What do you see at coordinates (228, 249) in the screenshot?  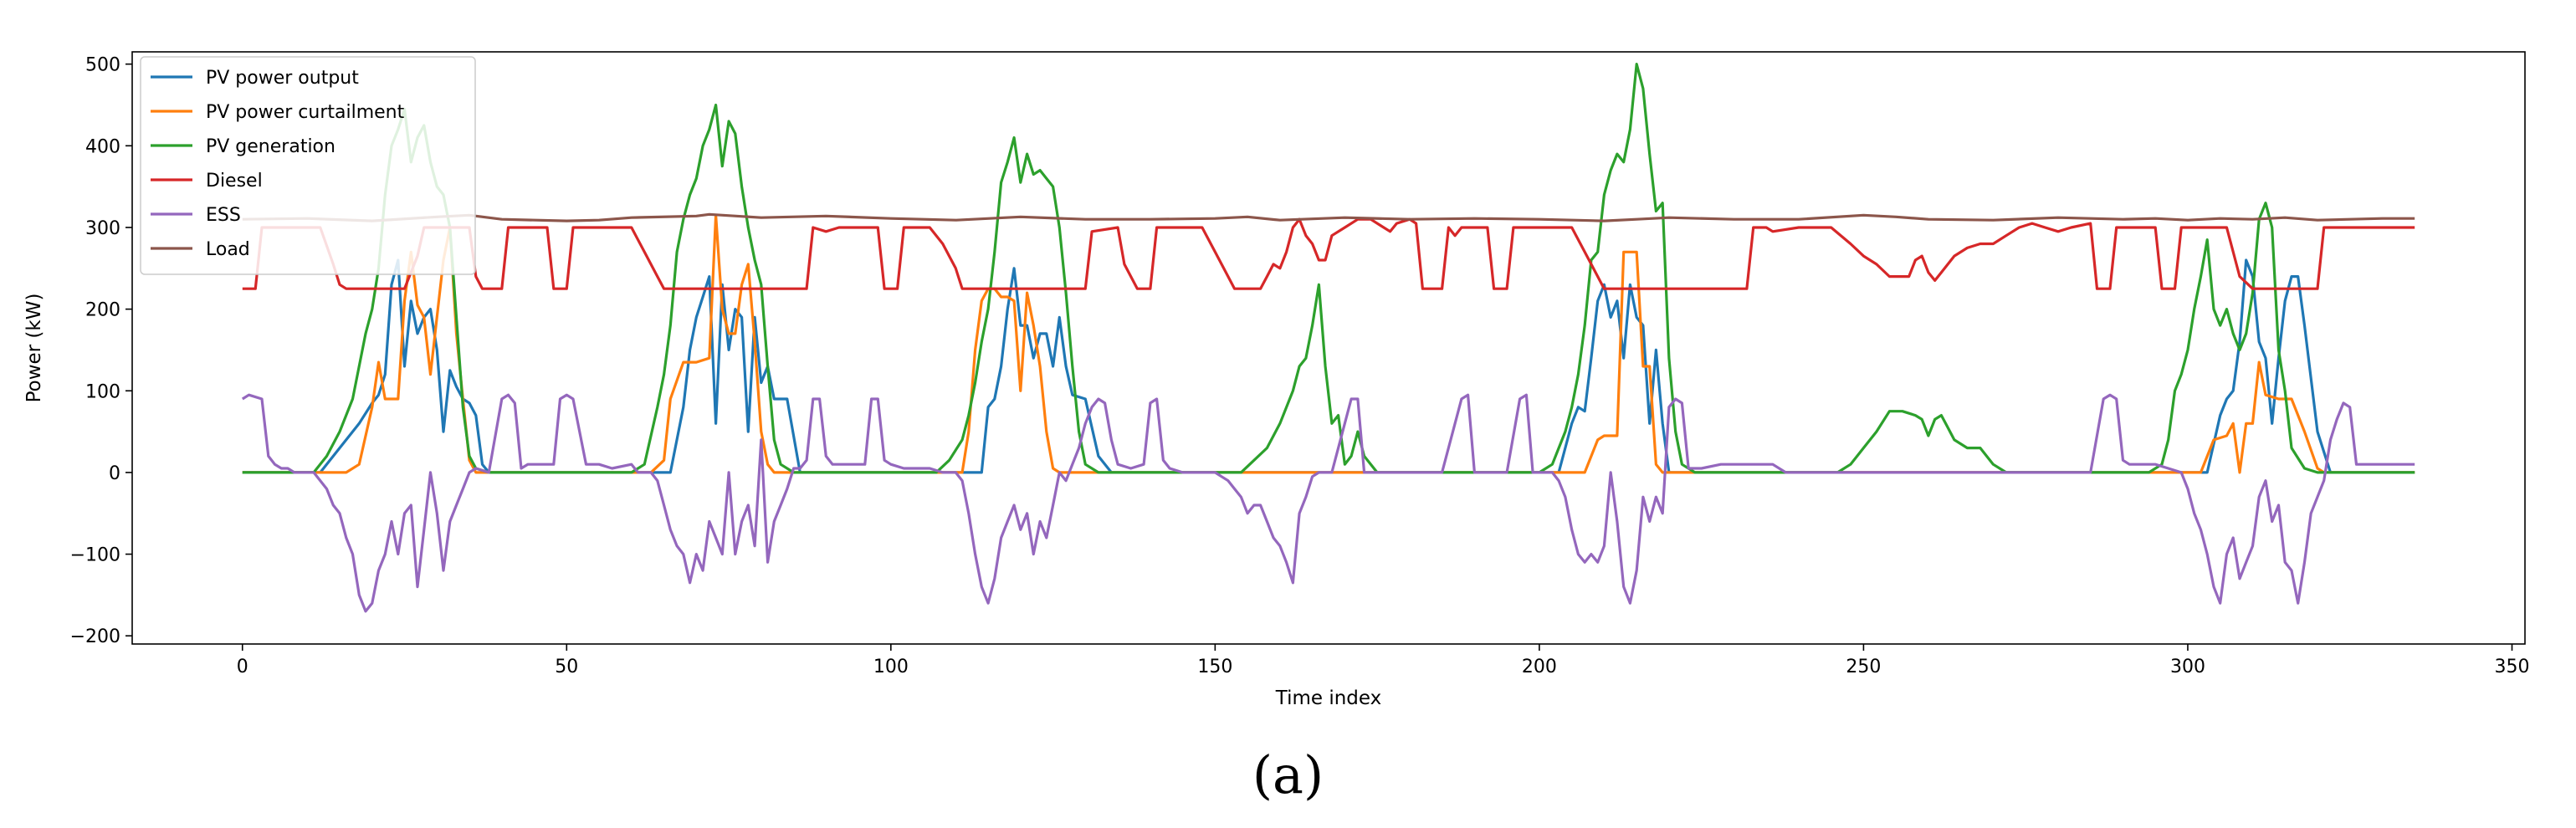 I see `legend-label: Load` at bounding box center [228, 249].